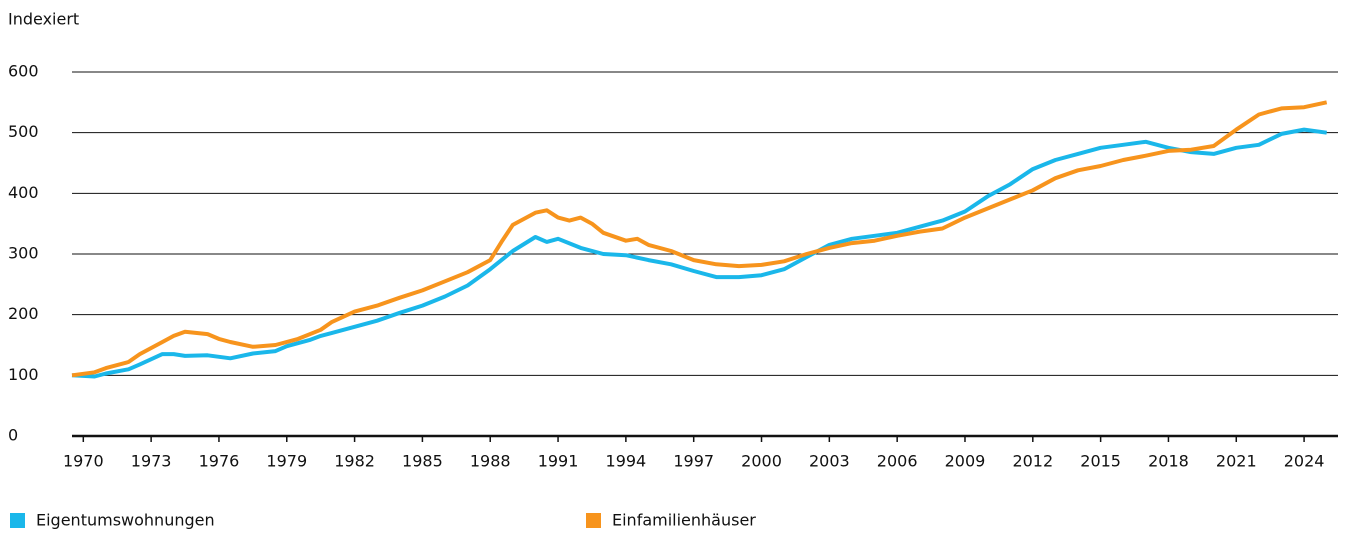  I want to click on x-tick-label: 1991, so click(558, 461).